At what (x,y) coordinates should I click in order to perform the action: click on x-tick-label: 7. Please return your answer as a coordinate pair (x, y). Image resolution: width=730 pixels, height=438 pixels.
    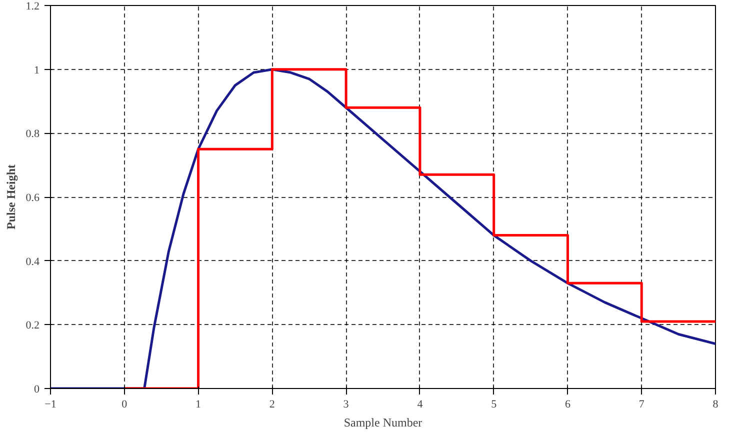
    Looking at the image, I should click on (641, 404).